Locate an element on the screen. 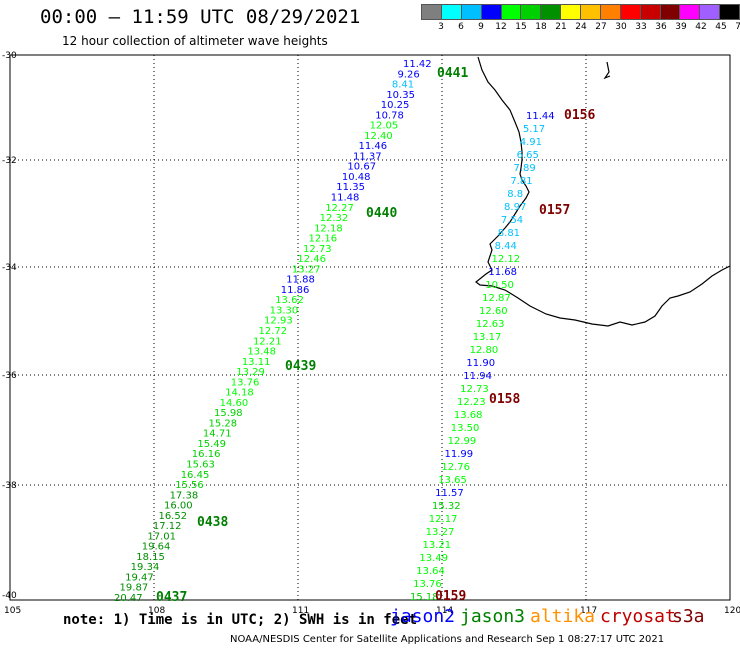 This screenshot has width=740, height=650. swh-value: 11.42 is located at coordinates (417, 64).